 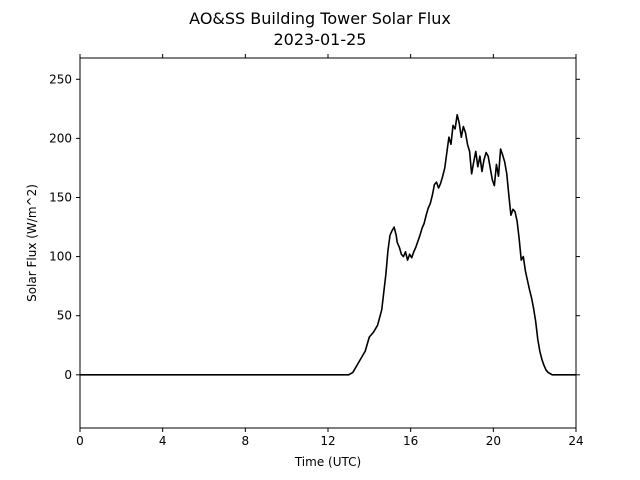 I want to click on x-tick-label: 20, so click(x=493, y=441).